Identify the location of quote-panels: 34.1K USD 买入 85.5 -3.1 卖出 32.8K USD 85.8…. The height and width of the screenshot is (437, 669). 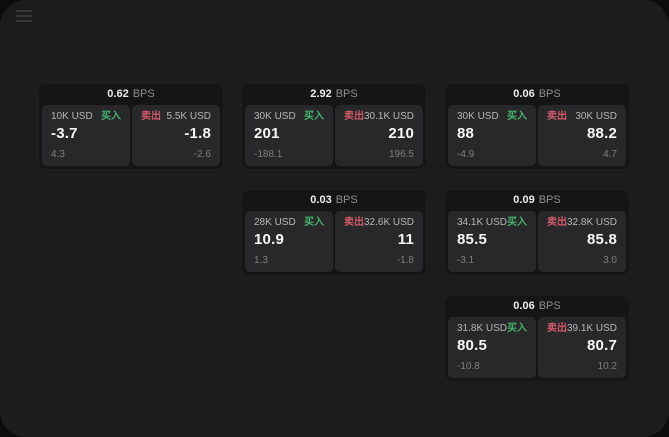
(537, 243).